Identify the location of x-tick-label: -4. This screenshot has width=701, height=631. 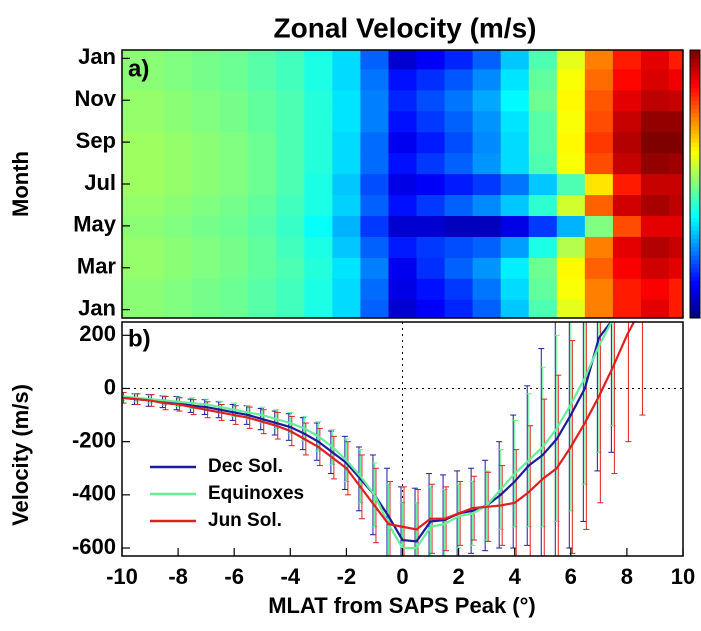
(291, 576).